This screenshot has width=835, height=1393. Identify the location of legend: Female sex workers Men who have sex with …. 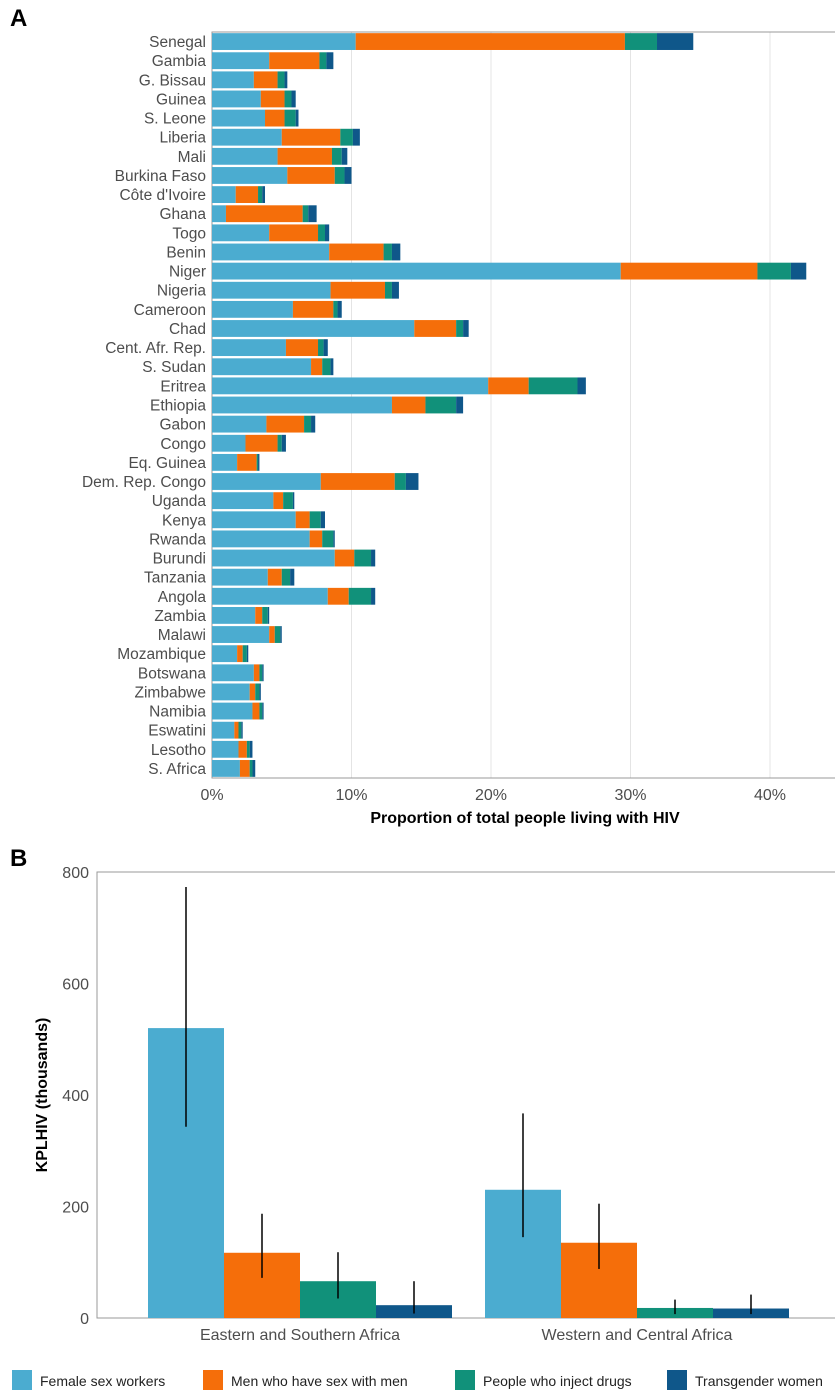
(417, 1380).